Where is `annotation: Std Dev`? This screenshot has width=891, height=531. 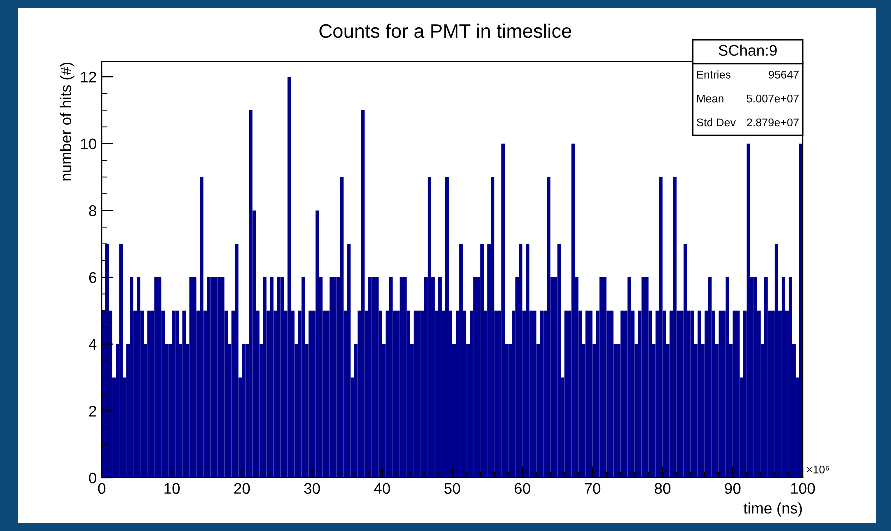
annotation: Std Dev is located at coordinates (716, 122).